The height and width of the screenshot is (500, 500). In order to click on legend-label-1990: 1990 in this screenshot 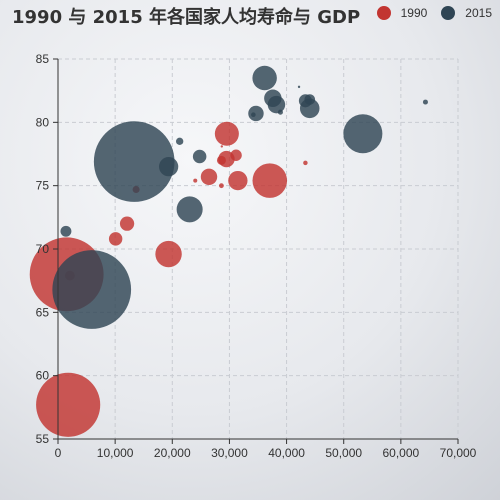, I will do `click(414, 13)`.